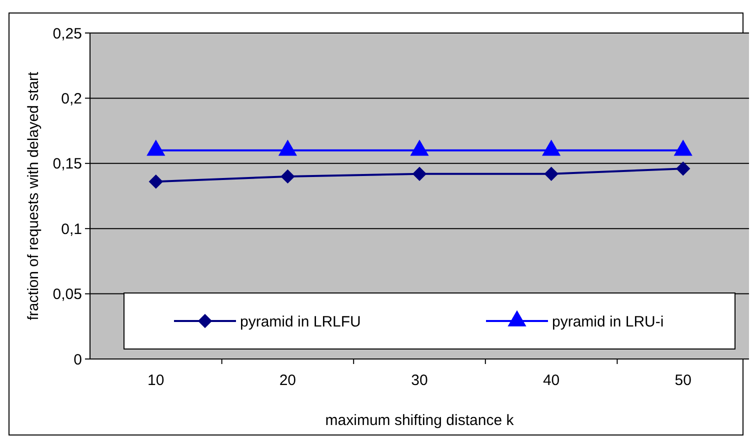 This screenshot has height=437, width=752. I want to click on y-tick-label: 0,1, so click(71, 229).